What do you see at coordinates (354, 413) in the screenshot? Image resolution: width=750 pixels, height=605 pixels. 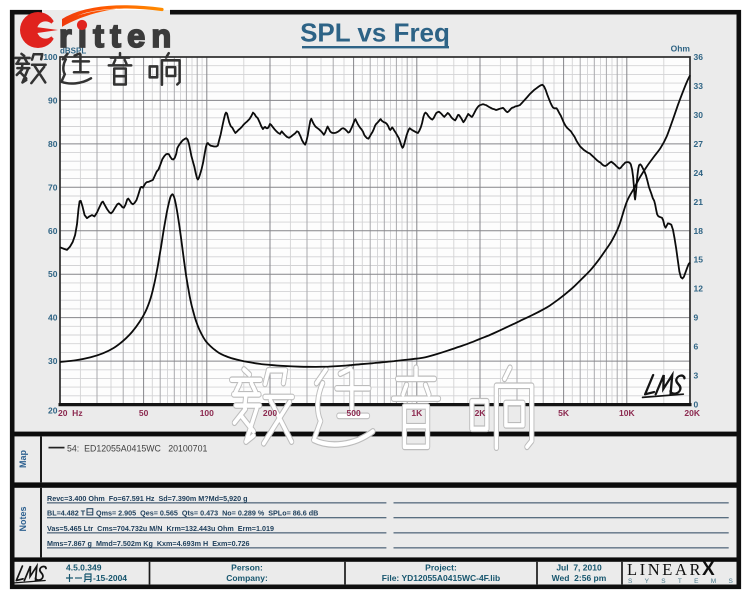 I see `svg-text: 500` at bounding box center [354, 413].